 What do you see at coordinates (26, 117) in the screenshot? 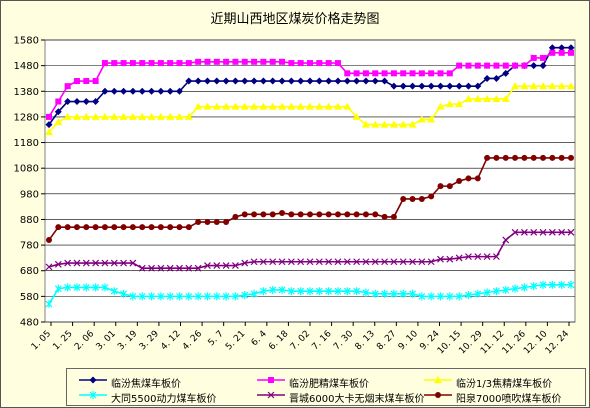
I see `y-tick-label: 1280` at bounding box center [26, 117].